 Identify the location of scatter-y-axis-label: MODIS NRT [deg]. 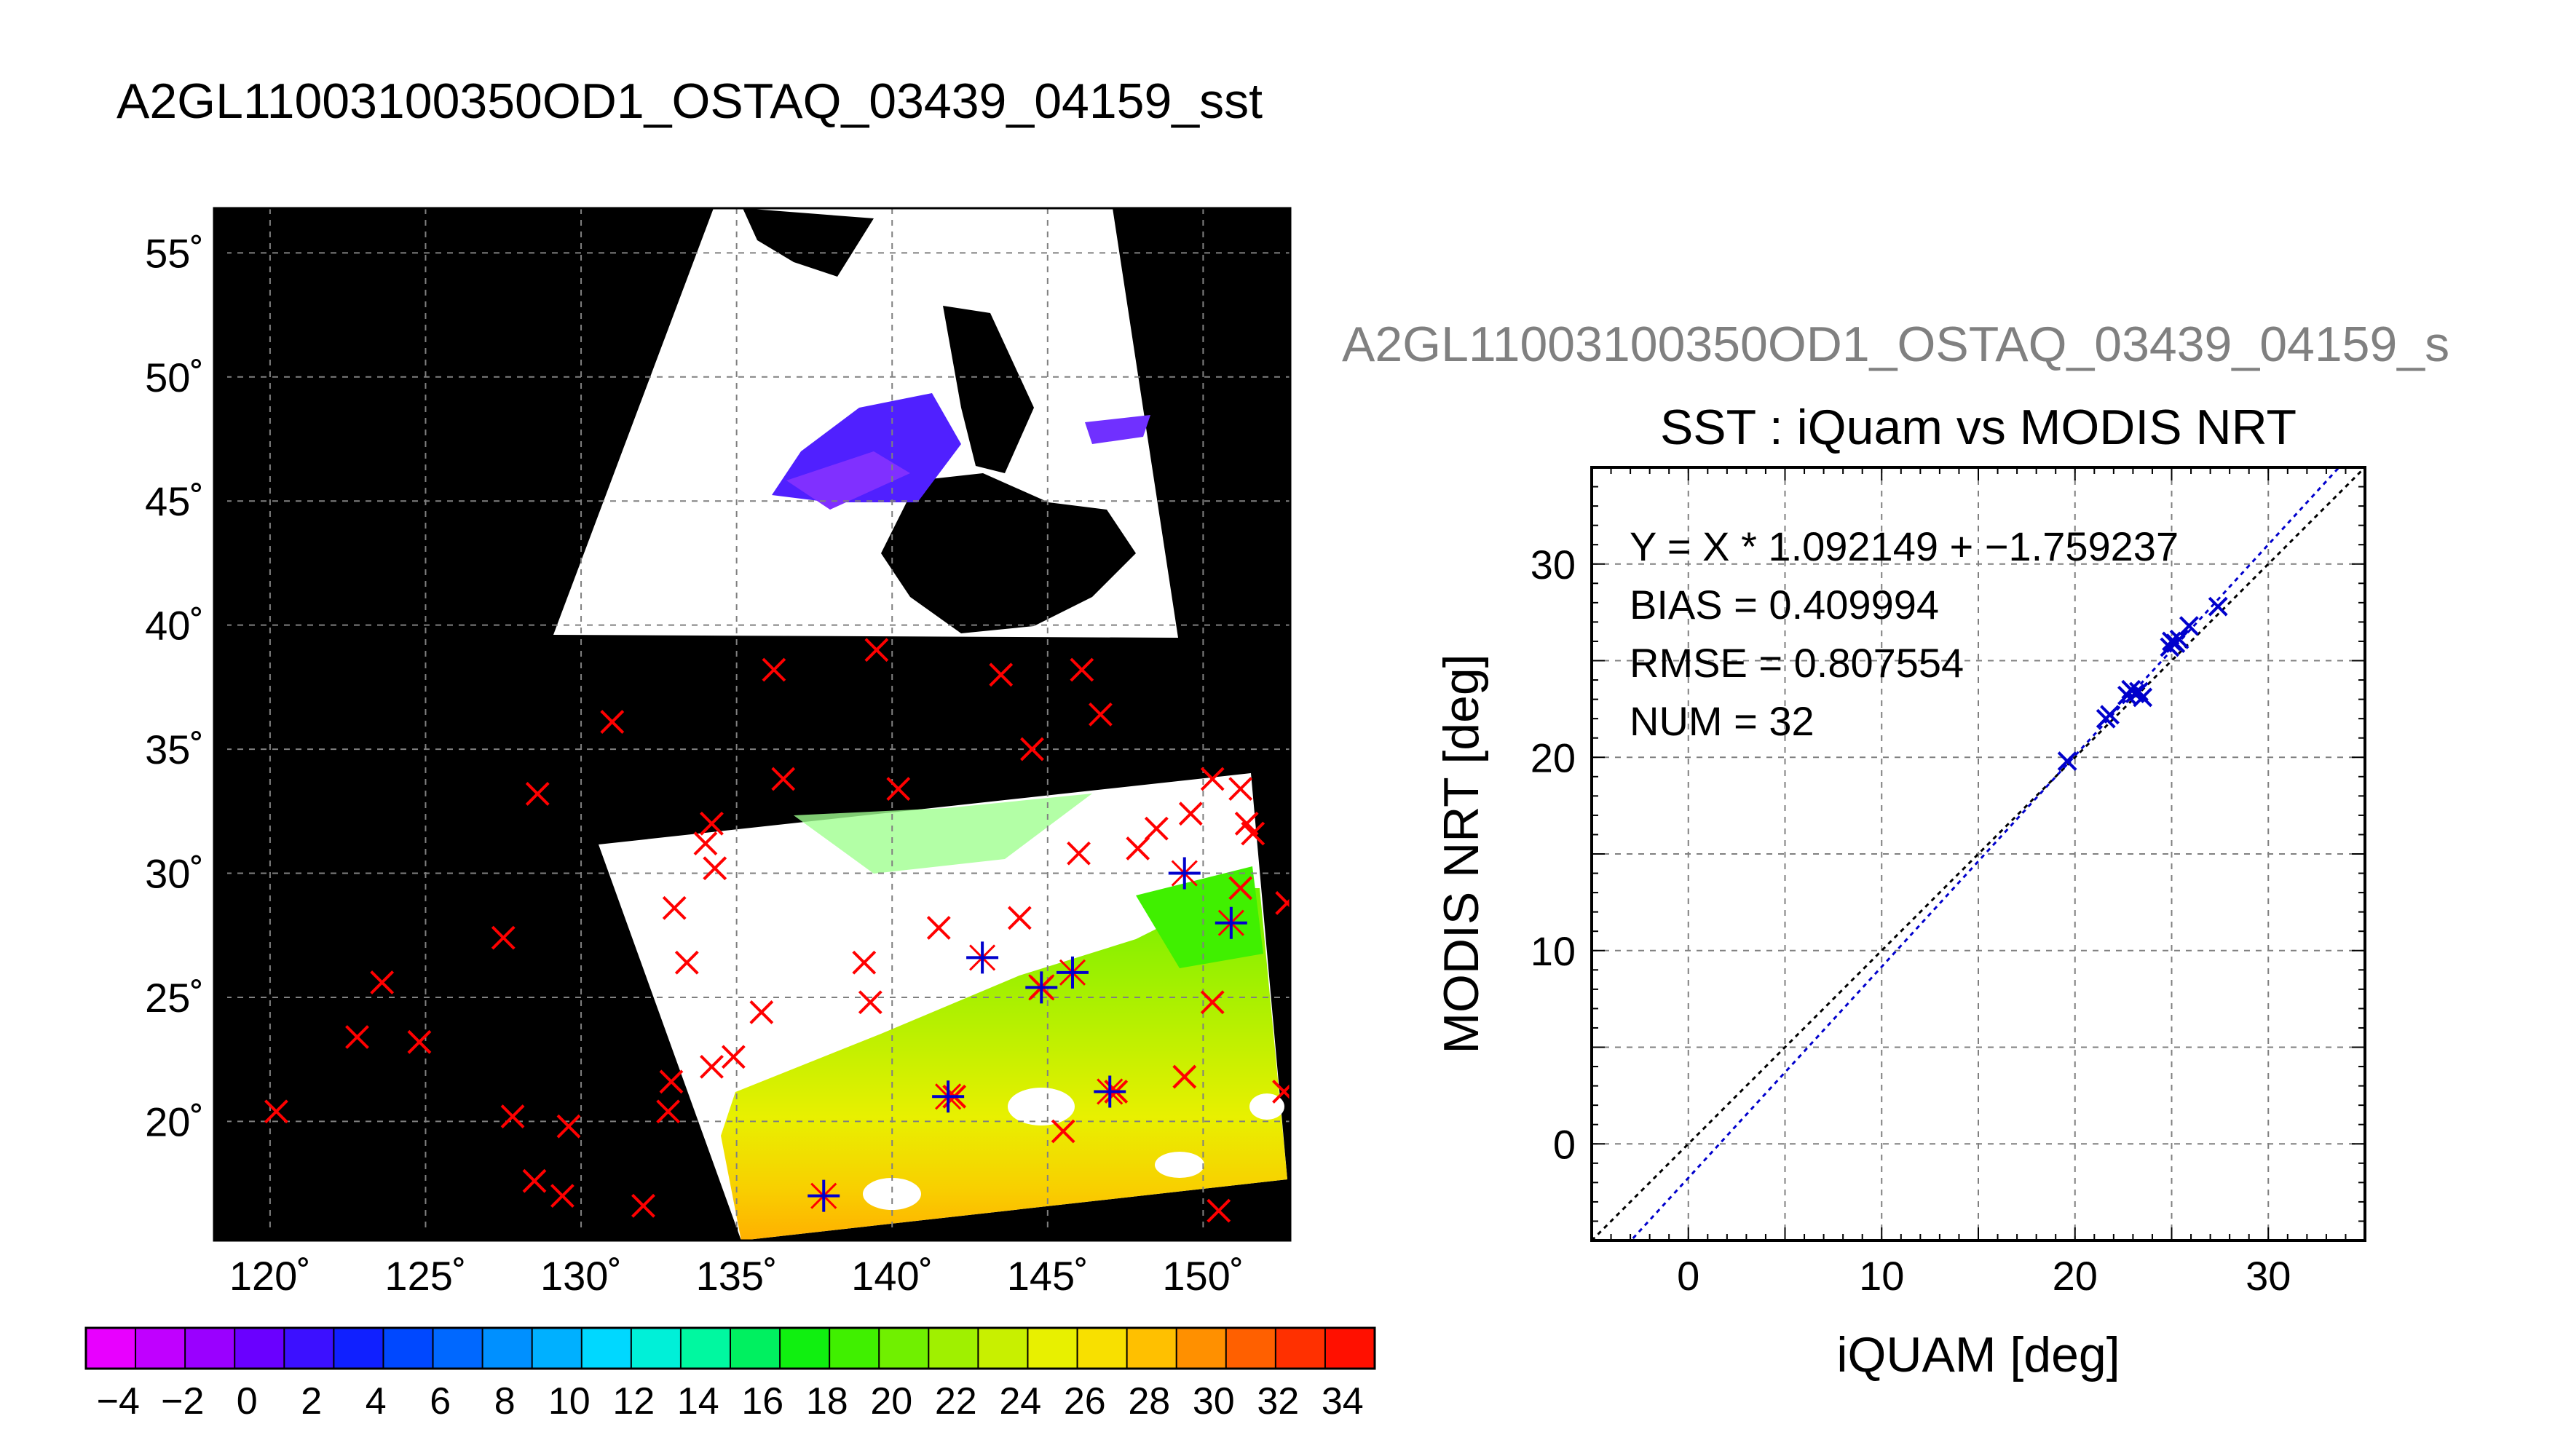
(1461, 853).